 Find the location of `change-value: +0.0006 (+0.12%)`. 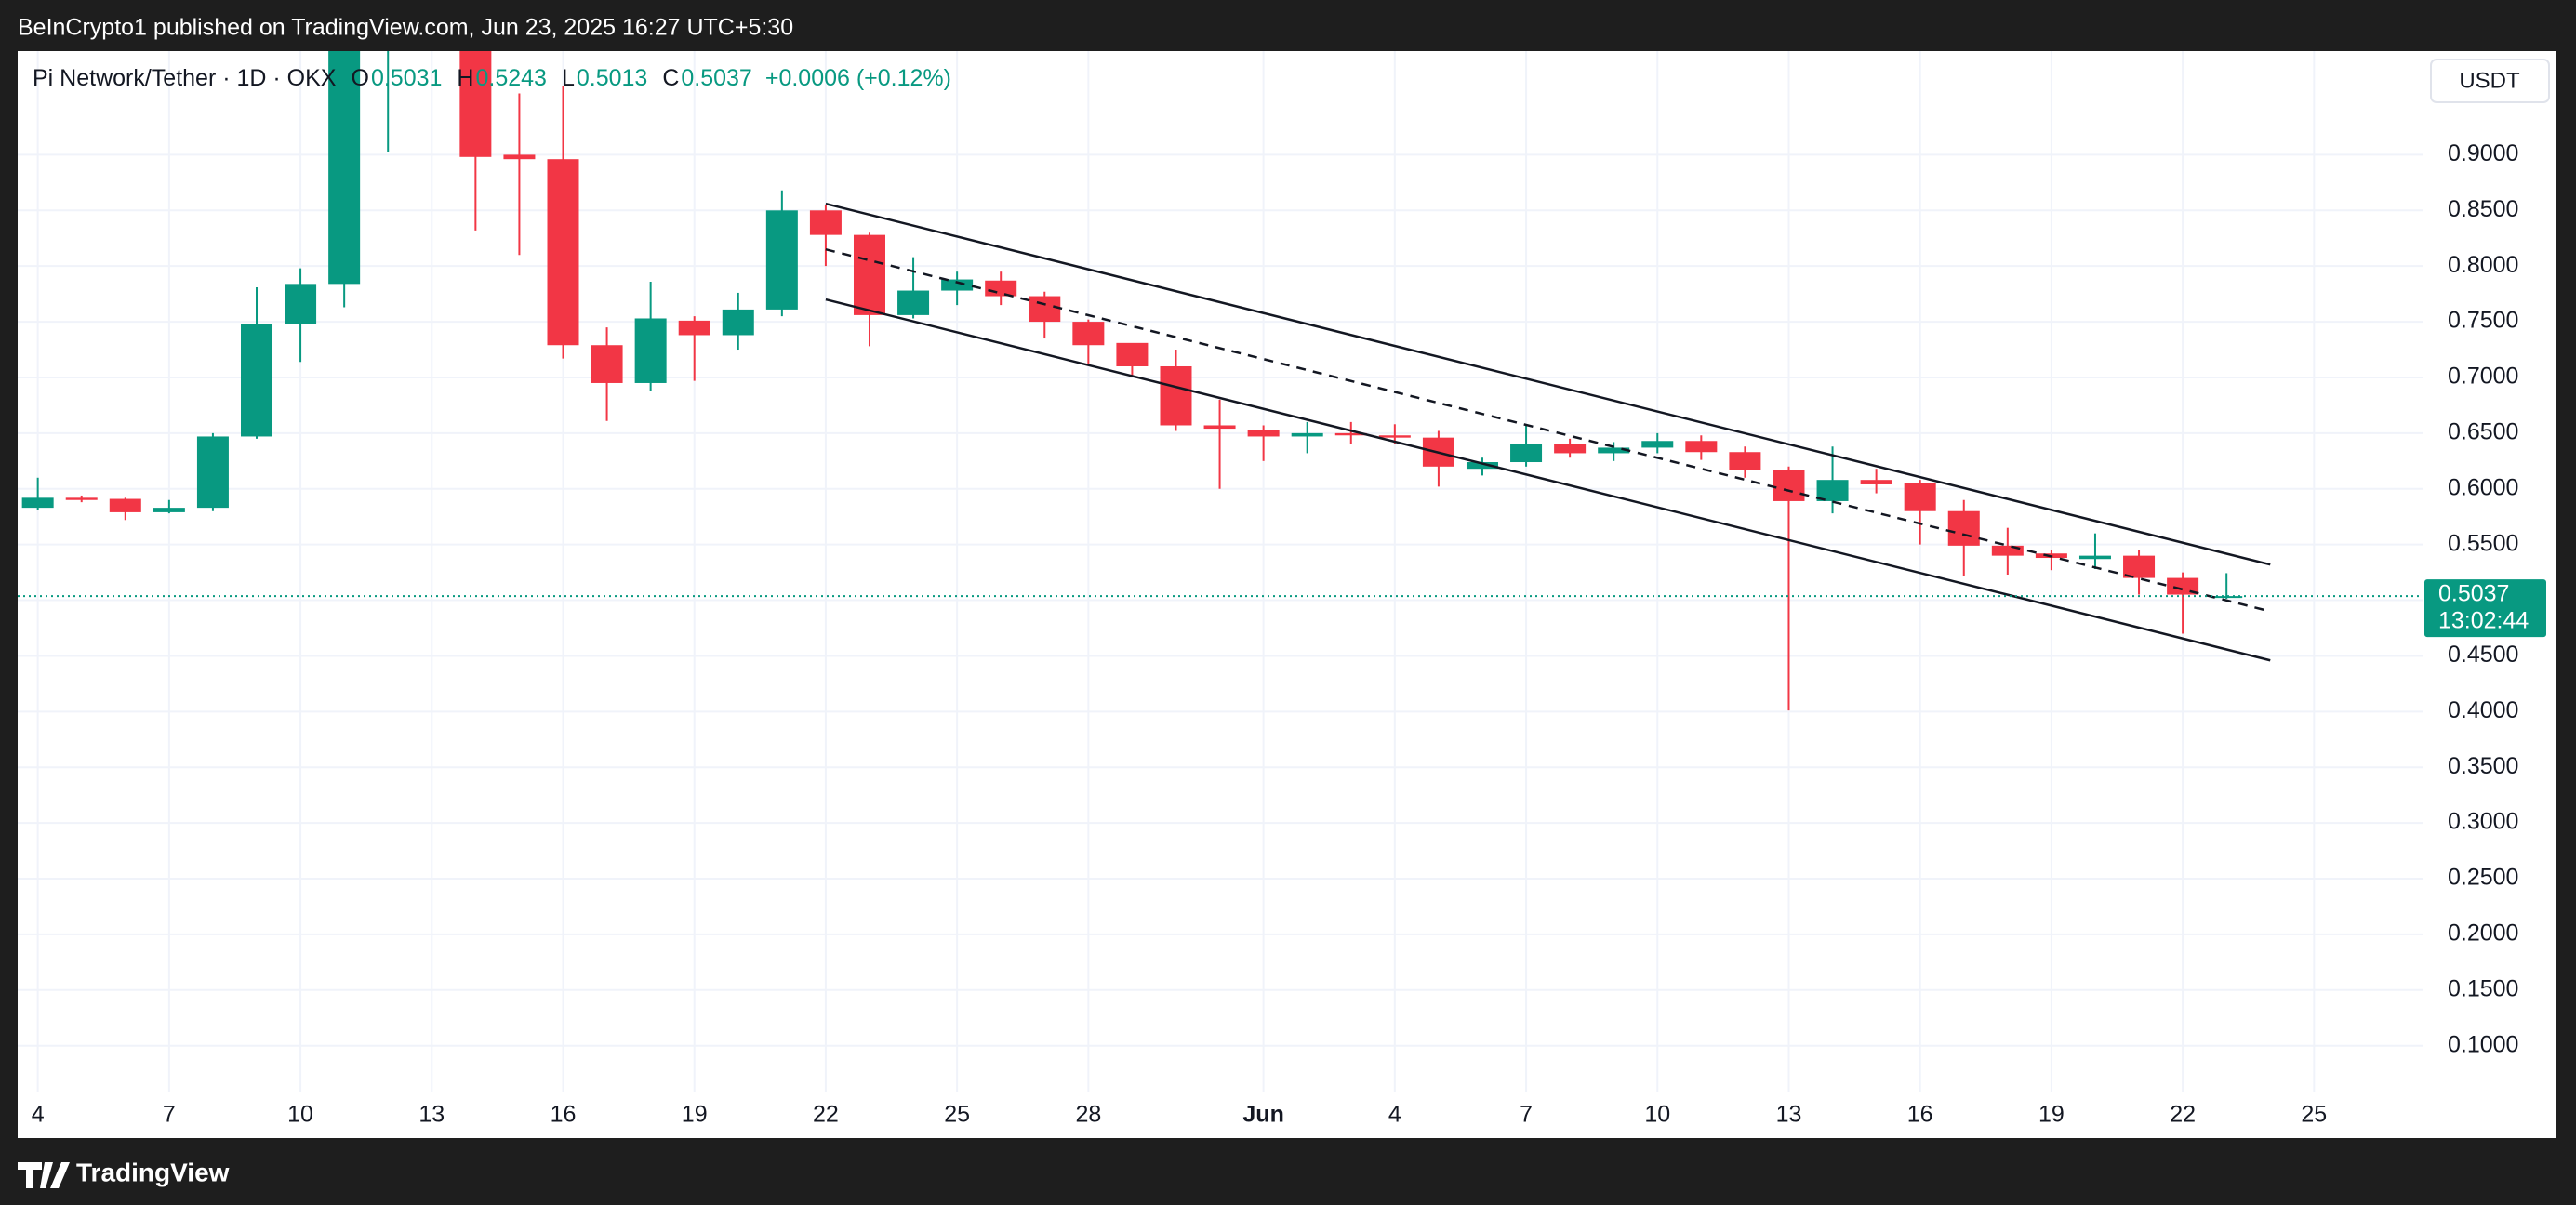

change-value: +0.0006 (+0.12%) is located at coordinates (858, 78).